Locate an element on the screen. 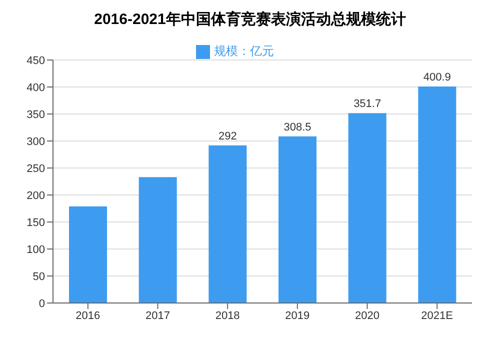 The height and width of the screenshot is (362, 500). y-tick-label: 50 is located at coordinates (38, 276).